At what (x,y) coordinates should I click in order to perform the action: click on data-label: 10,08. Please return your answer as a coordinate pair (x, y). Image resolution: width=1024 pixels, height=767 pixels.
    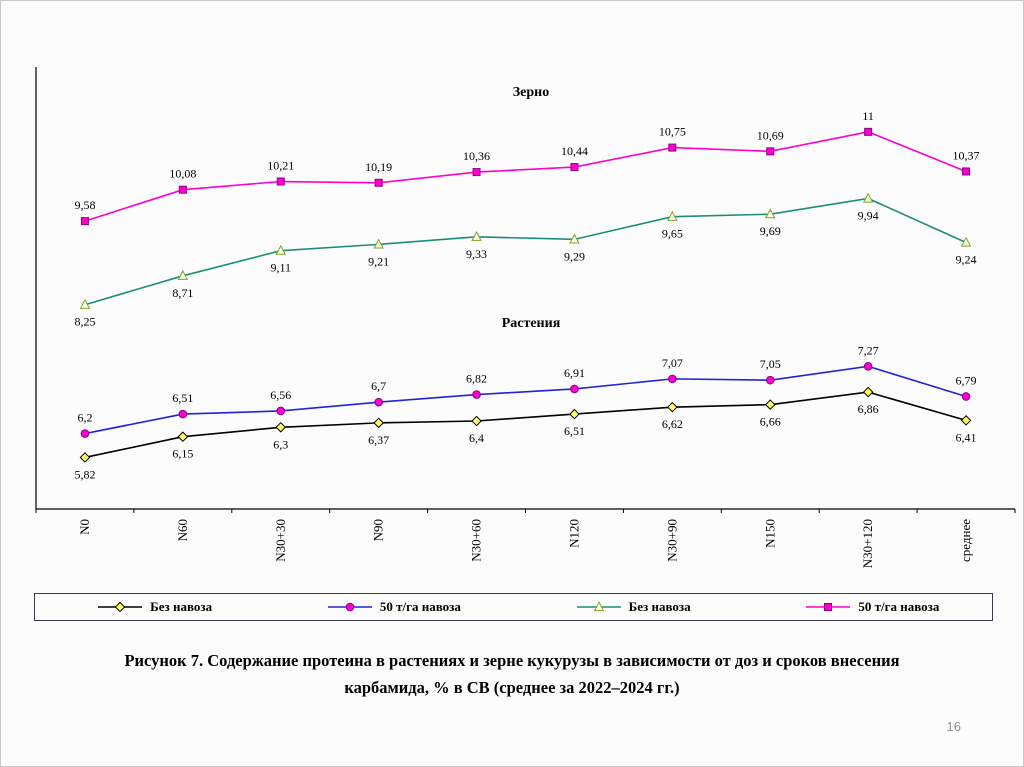
    Looking at the image, I should click on (182, 174).